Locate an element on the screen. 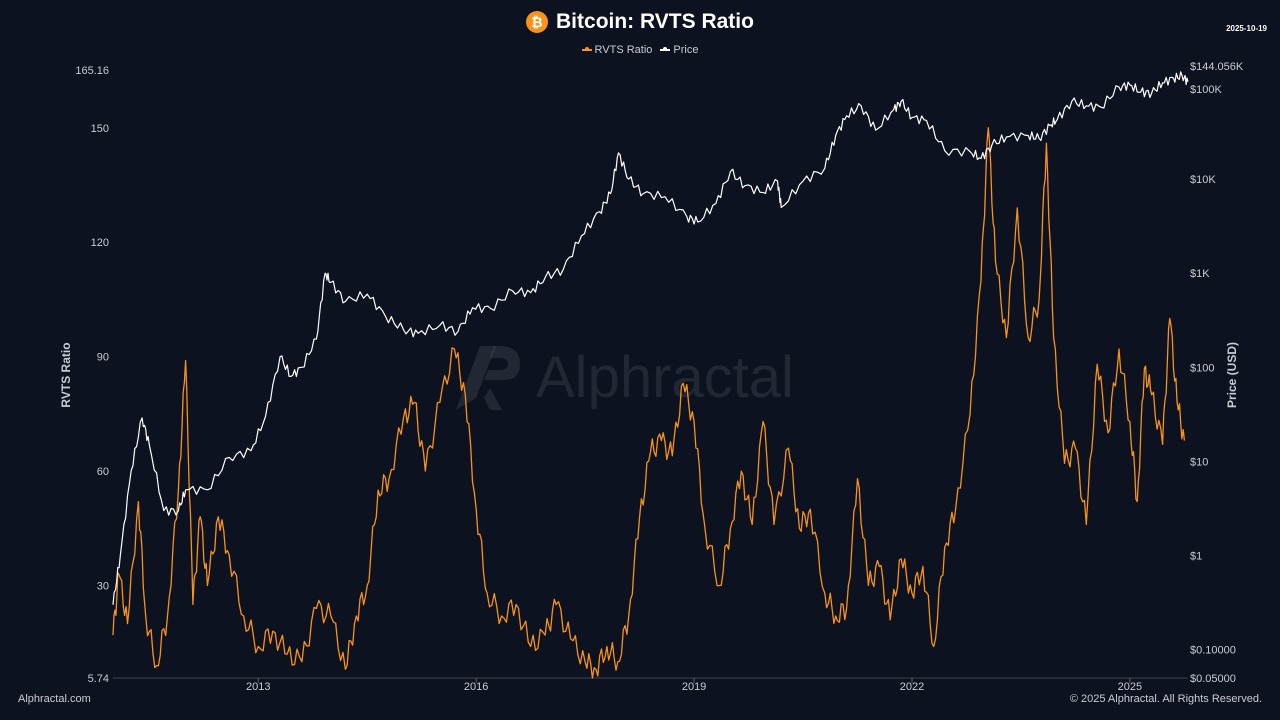 This screenshot has height=720, width=1280. right-tick-label-$10K: $10K is located at coordinates (1203, 180).